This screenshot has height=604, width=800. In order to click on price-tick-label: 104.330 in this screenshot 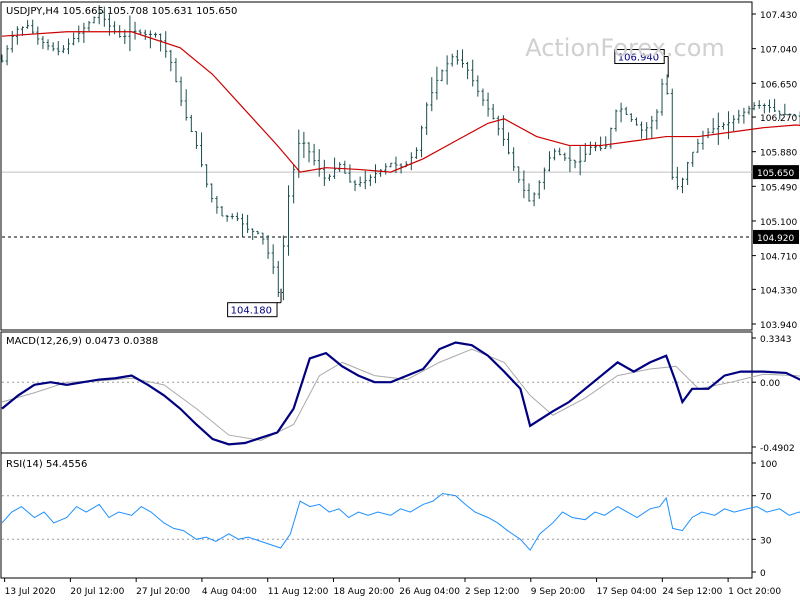, I will do `click(778, 291)`.